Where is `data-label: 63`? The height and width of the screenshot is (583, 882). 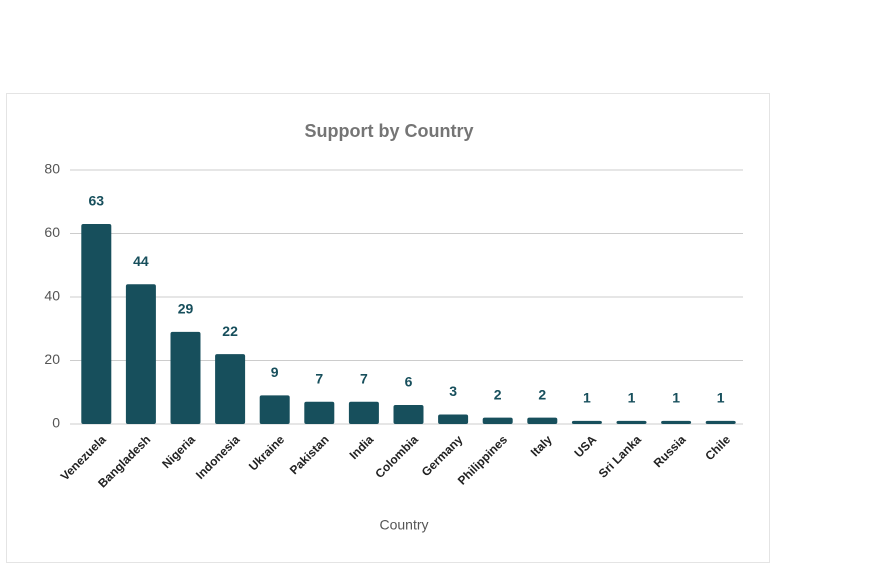 data-label: 63 is located at coordinates (97, 201).